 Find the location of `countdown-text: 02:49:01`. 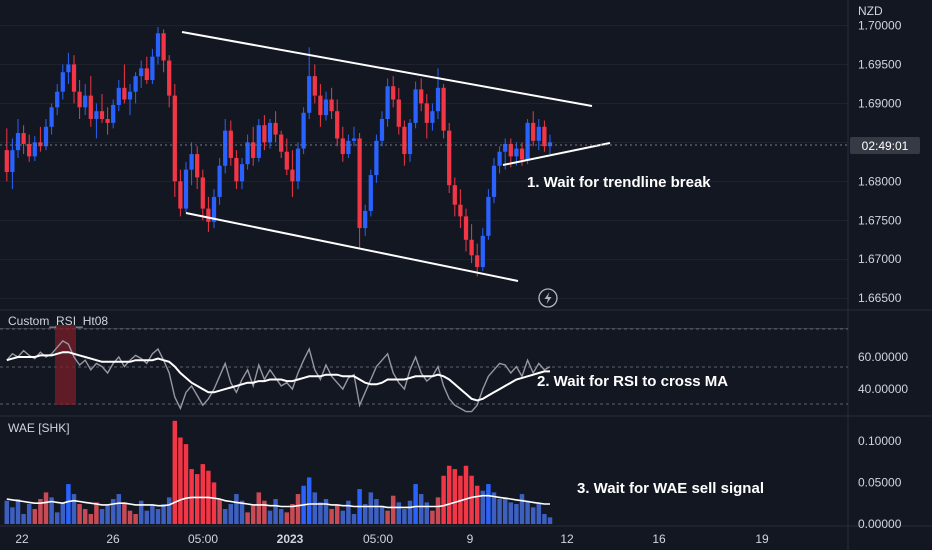

countdown-text: 02:49:01 is located at coordinates (885, 146).